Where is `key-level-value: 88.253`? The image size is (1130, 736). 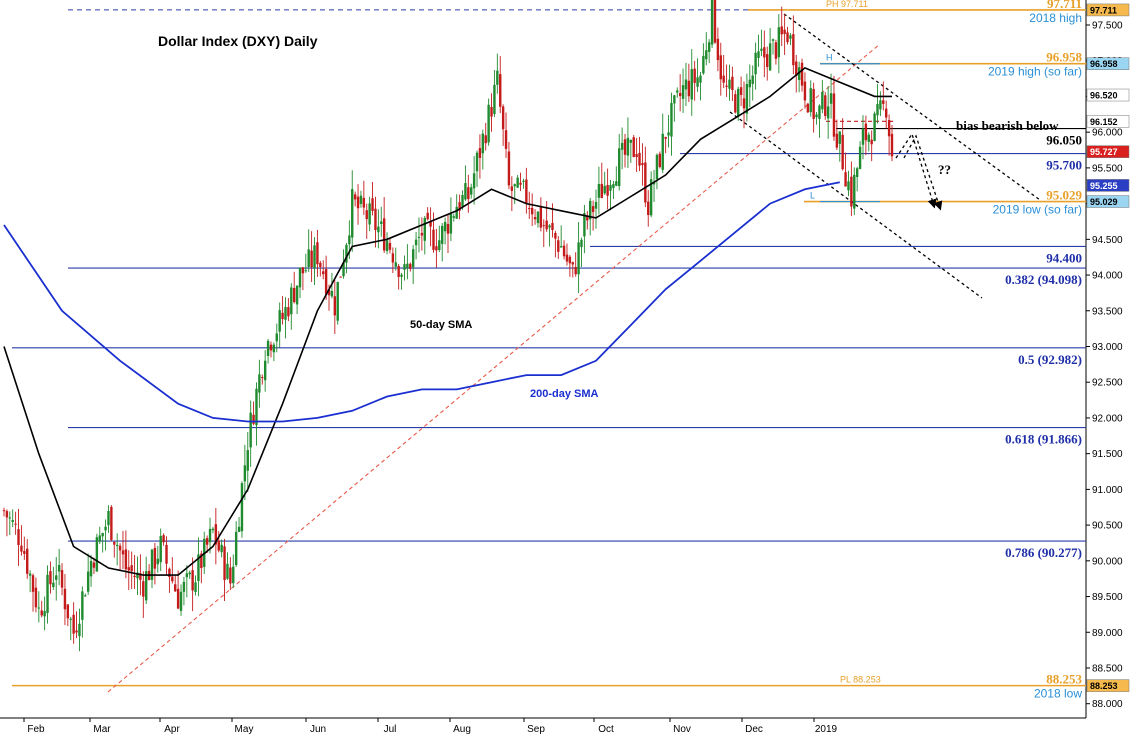
key-level-value: 88.253 is located at coordinates (1064, 679).